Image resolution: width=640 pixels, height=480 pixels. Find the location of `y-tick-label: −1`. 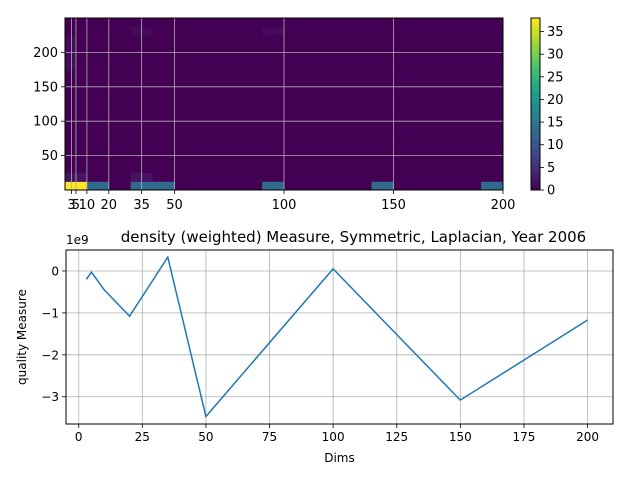

y-tick-label: −1 is located at coordinates (50, 313).